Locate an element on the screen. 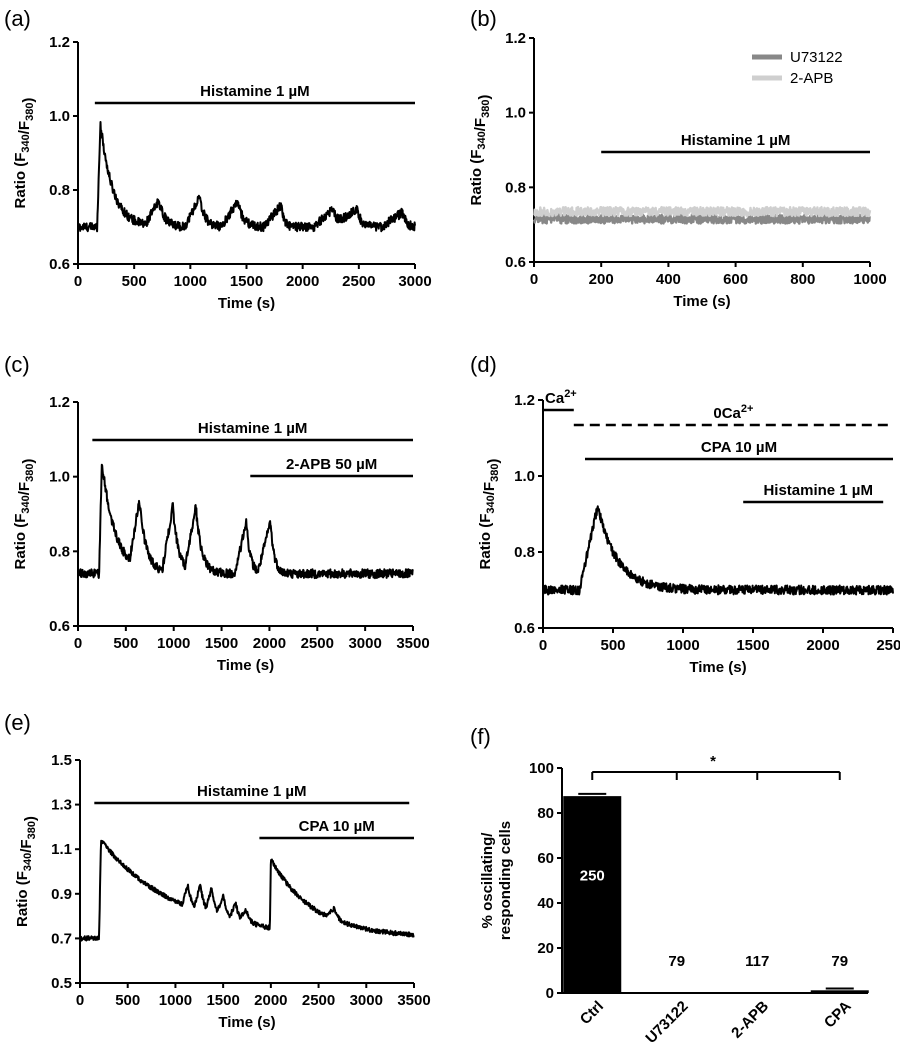  y-tick-label: 1.5 is located at coordinates (61, 760).